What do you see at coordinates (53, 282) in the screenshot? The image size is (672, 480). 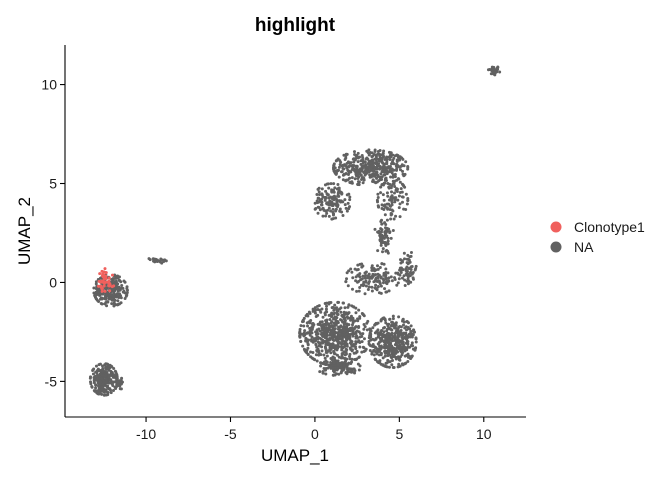 I see `y-tick-label: 0` at bounding box center [53, 282].